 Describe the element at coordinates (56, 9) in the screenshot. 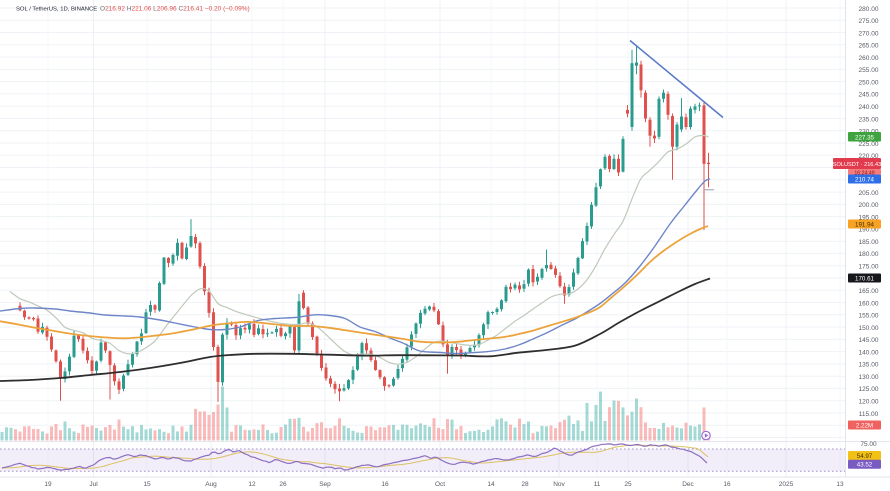

I see `svg-text: SOL / TetherUS, 1D, BINANCE` at that location.